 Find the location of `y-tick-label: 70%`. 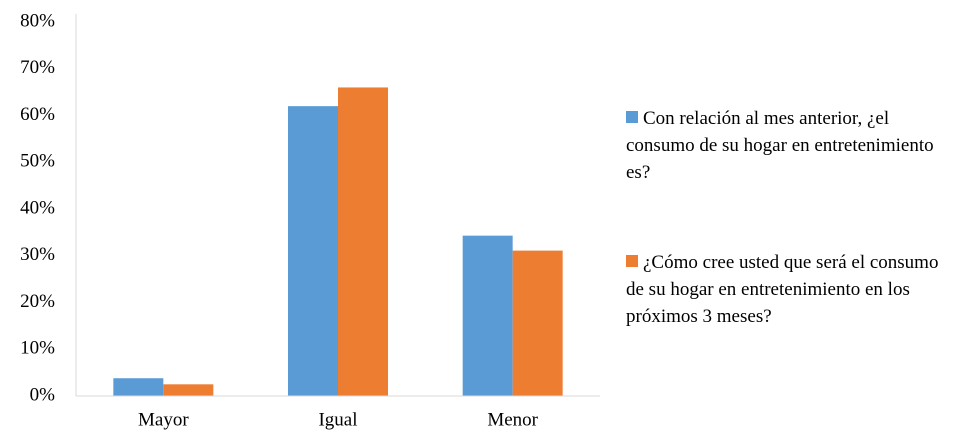

y-tick-label: 70% is located at coordinates (37, 67).